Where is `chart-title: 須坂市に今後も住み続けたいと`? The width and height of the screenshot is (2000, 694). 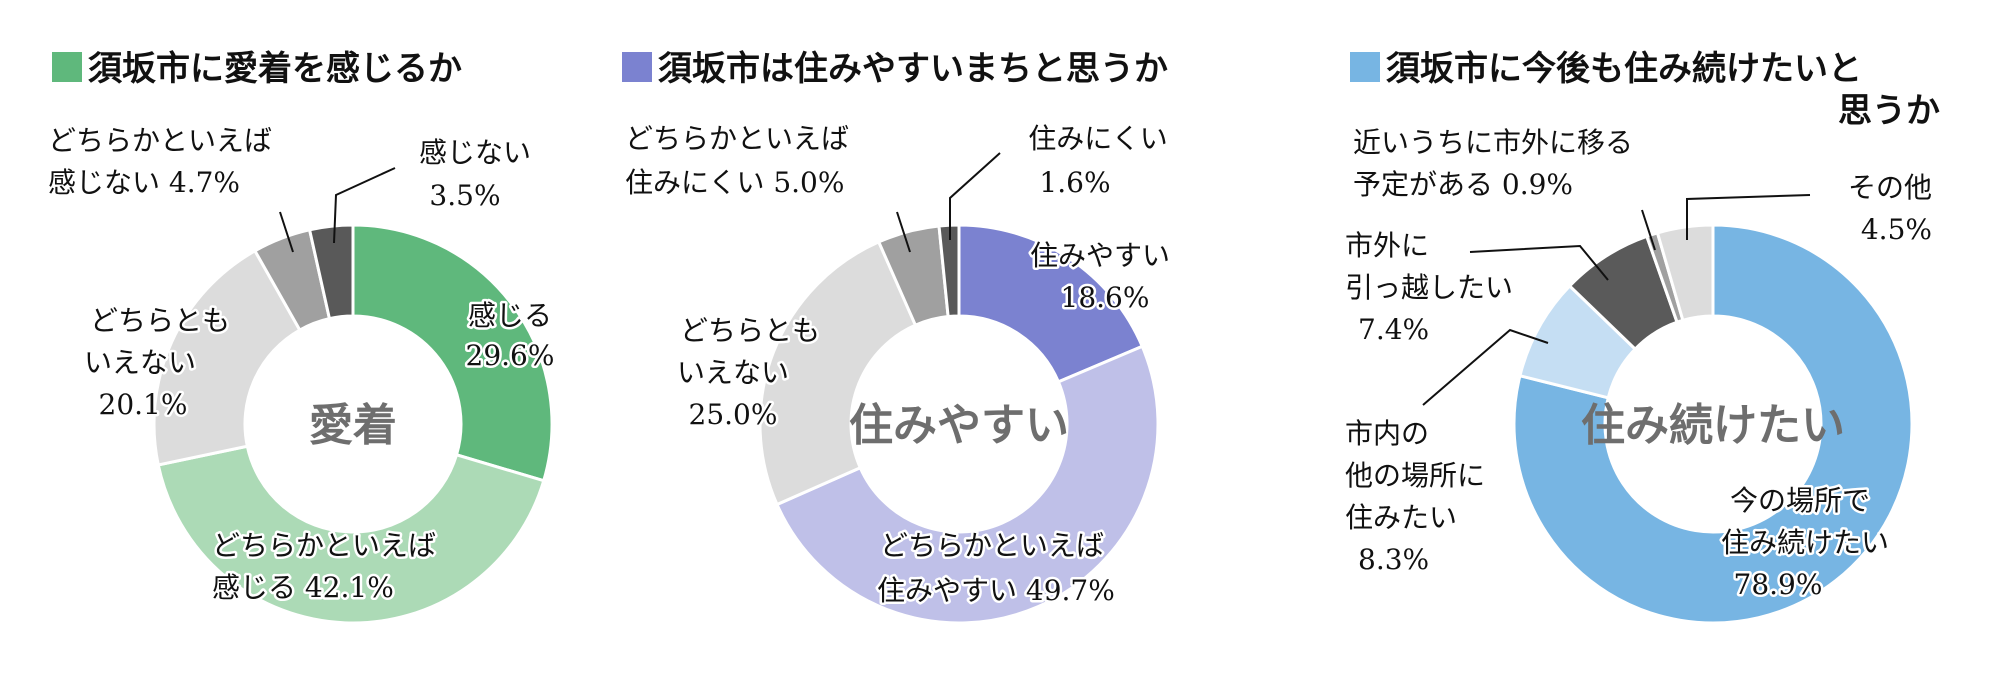 chart-title: 須坂市に今後も住み続けたいと is located at coordinates (1624, 69).